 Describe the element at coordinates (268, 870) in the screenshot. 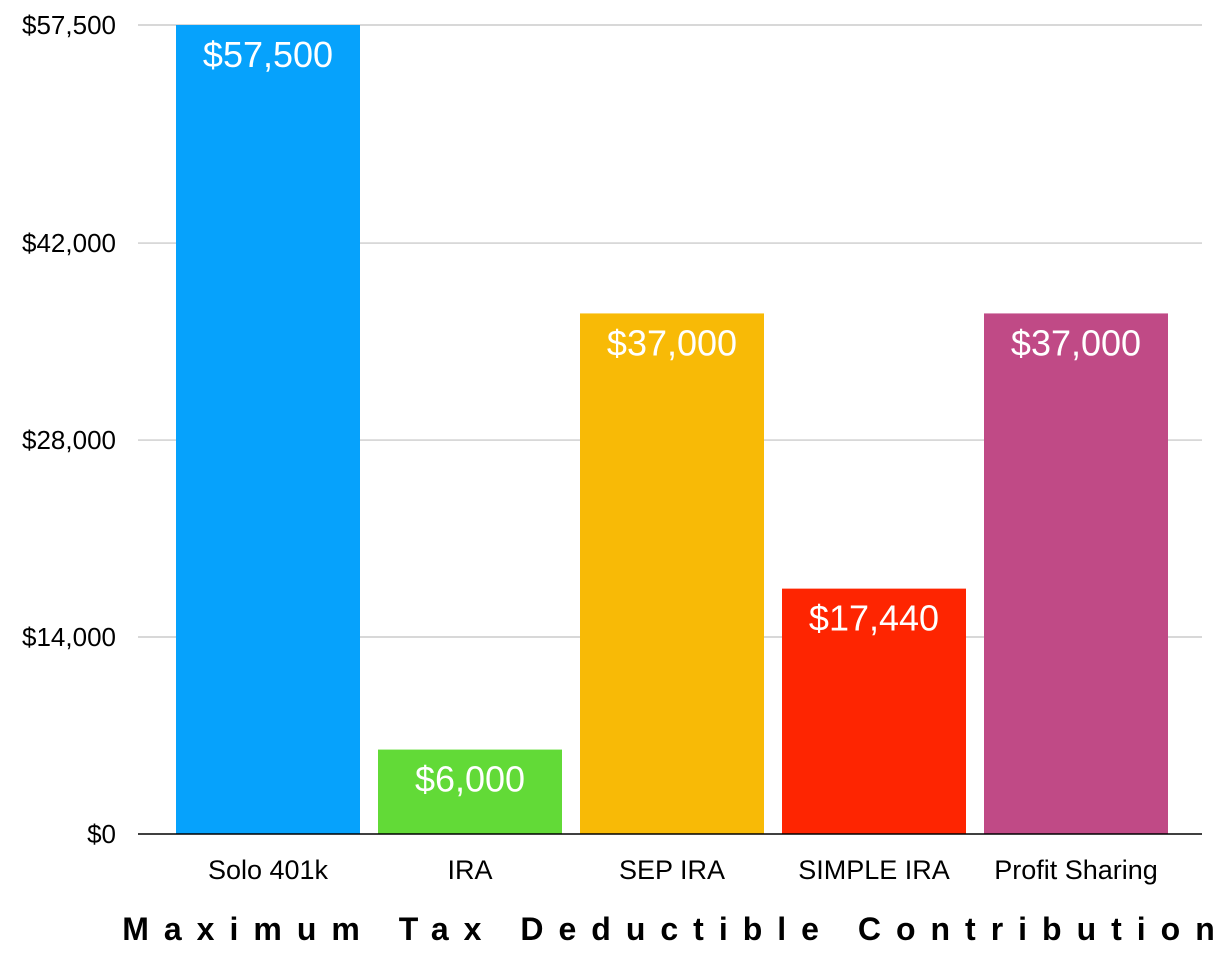

I see `x-category-label: Solo 401k` at that location.